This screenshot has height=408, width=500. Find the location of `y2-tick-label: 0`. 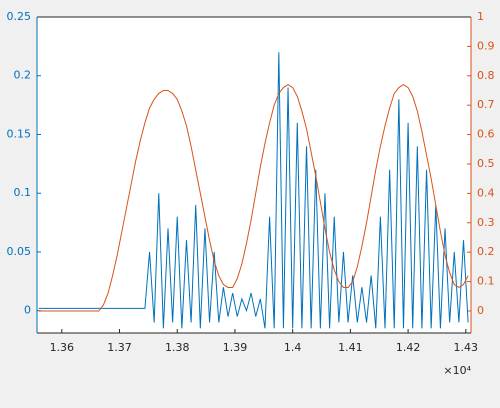

y2-tick-label: 0 is located at coordinates (480, 310).